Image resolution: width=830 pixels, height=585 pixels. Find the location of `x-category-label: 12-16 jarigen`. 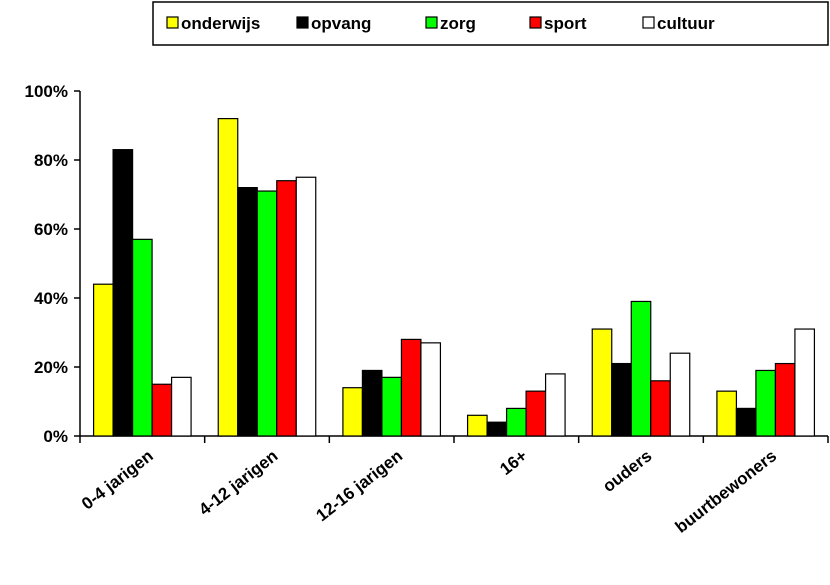

x-category-label: 12-16 jarigen is located at coordinates (360, 485).